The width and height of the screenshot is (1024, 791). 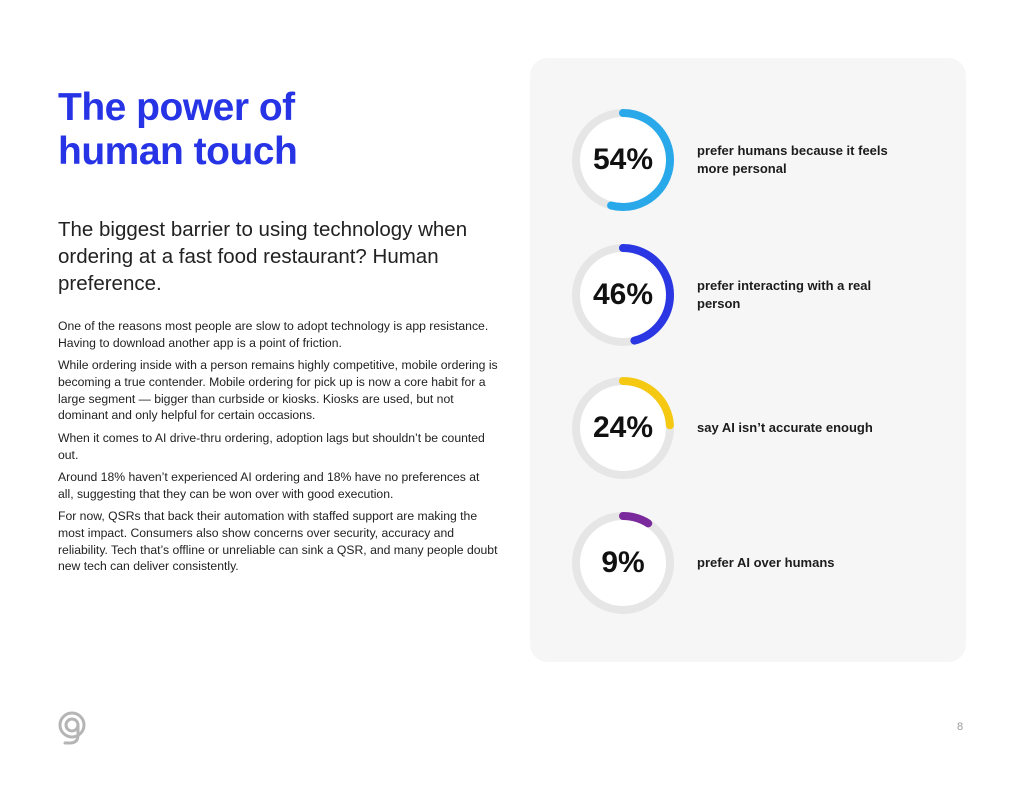 What do you see at coordinates (960, 727) in the screenshot?
I see `page-number: 8` at bounding box center [960, 727].